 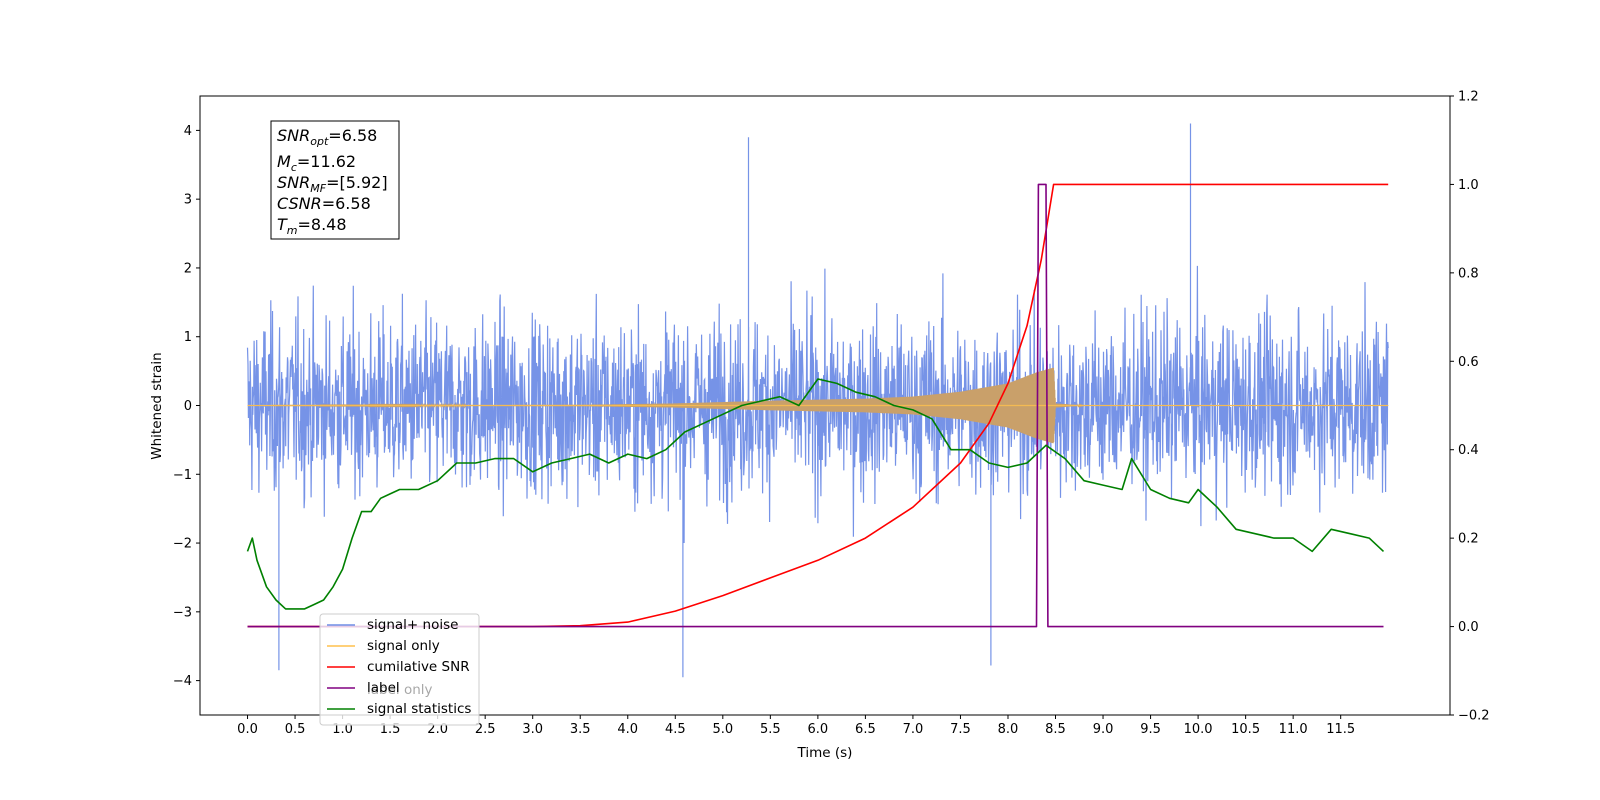 I want to click on legend-label: signal only, so click(x=403, y=646).